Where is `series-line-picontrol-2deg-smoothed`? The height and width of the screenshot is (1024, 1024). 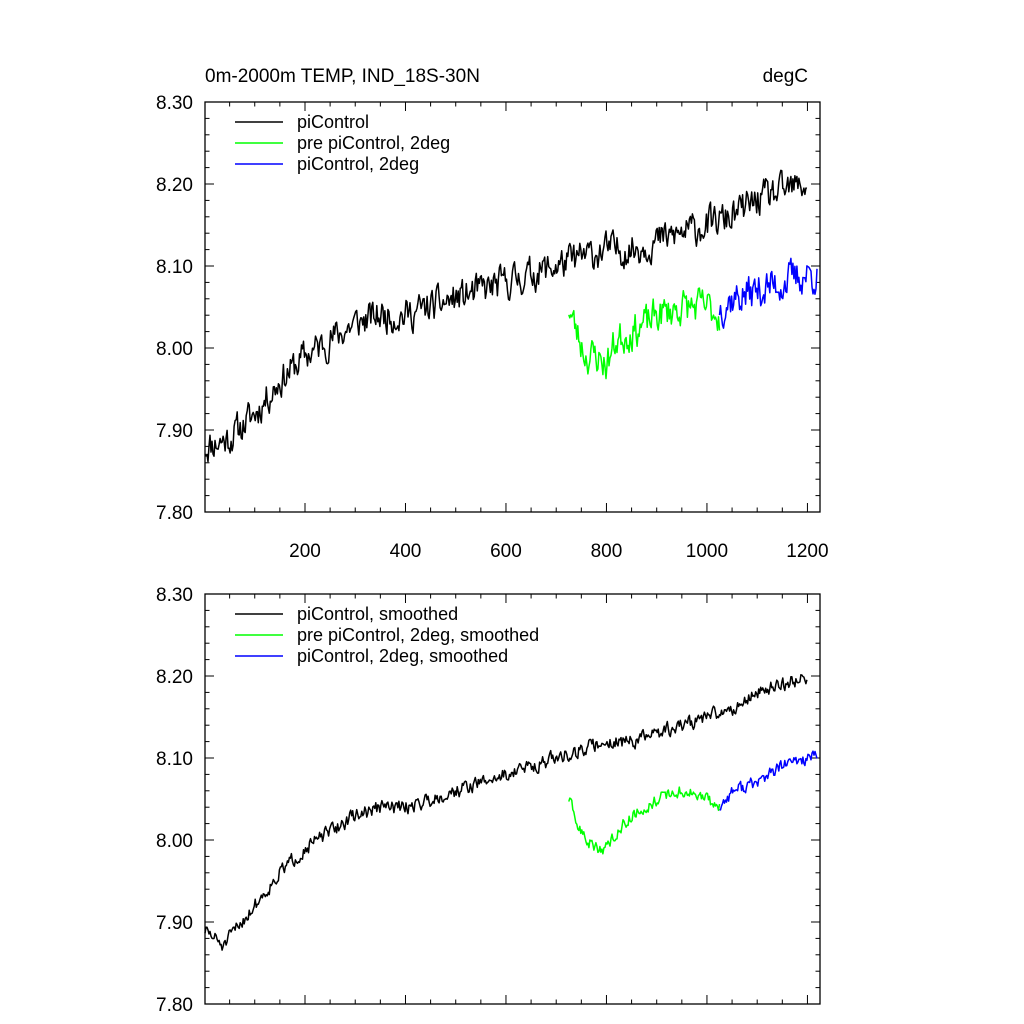
series-line-picontrol-2deg-smoothed is located at coordinates (768, 780).